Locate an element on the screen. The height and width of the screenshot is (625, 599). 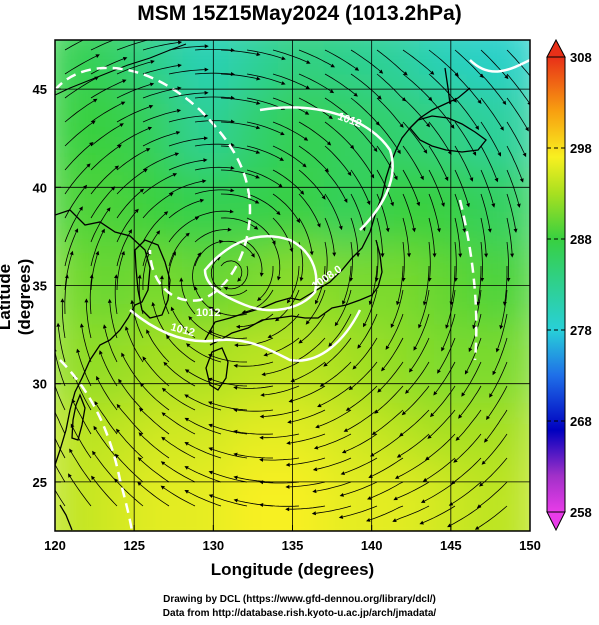
isobar-northeast is located at coordinates (499, 65).